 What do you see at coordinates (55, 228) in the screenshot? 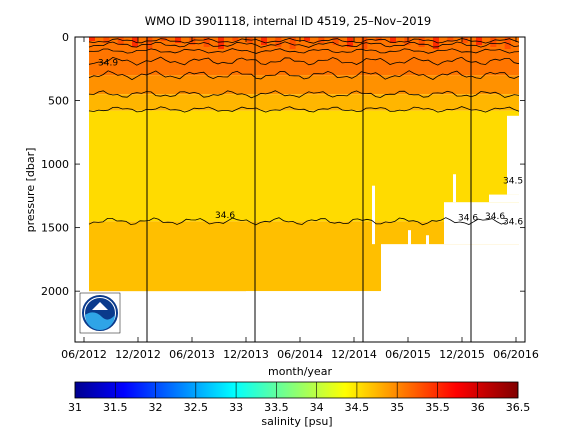
I see `y-tick-label: 1500` at bounding box center [55, 228].